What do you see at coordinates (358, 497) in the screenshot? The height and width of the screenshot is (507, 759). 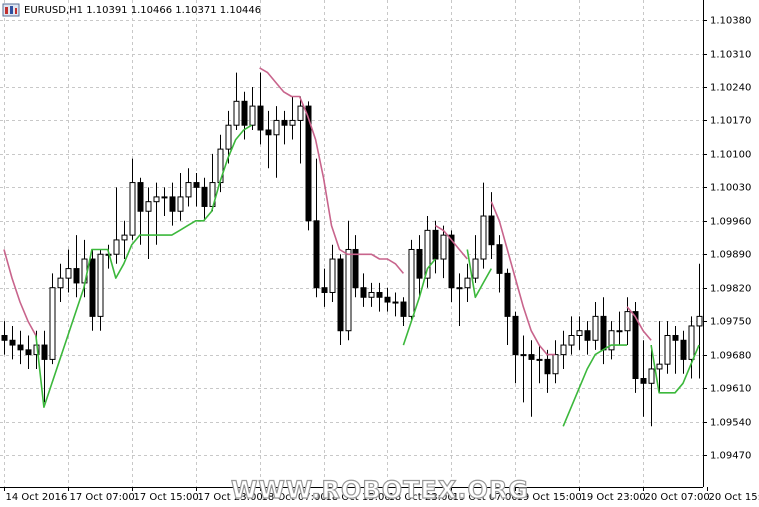 I see `x-tick-label: 18 Oct 15:00` at bounding box center [358, 497].